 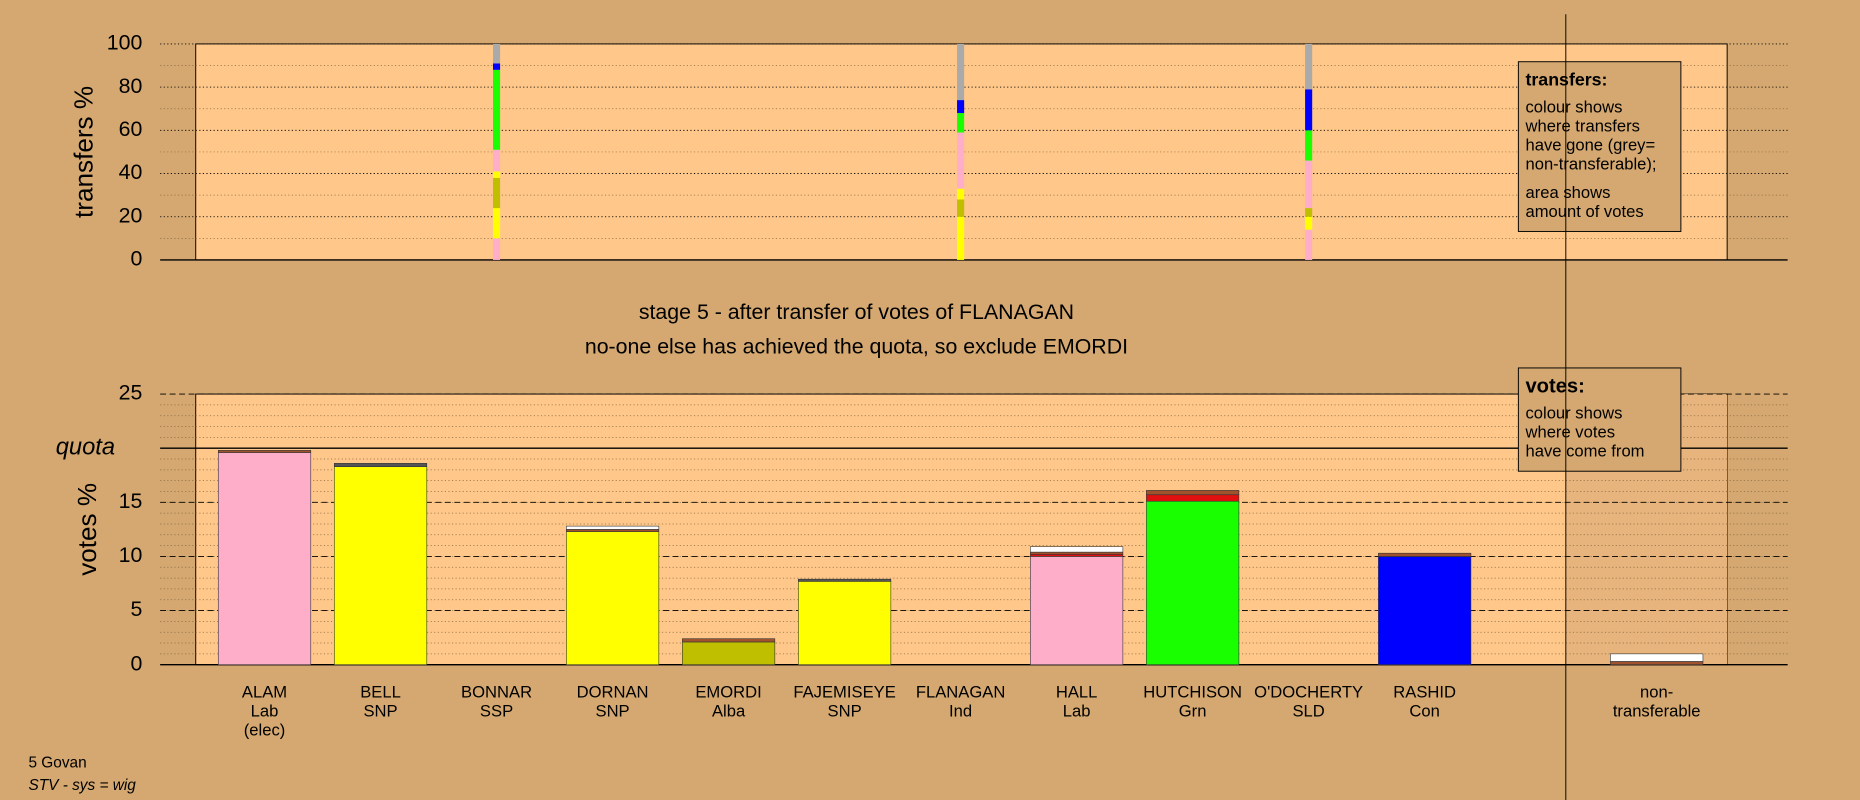 What do you see at coordinates (1308, 692) in the screenshot?
I see `x-tick-label: O'DOCHERTY` at bounding box center [1308, 692].